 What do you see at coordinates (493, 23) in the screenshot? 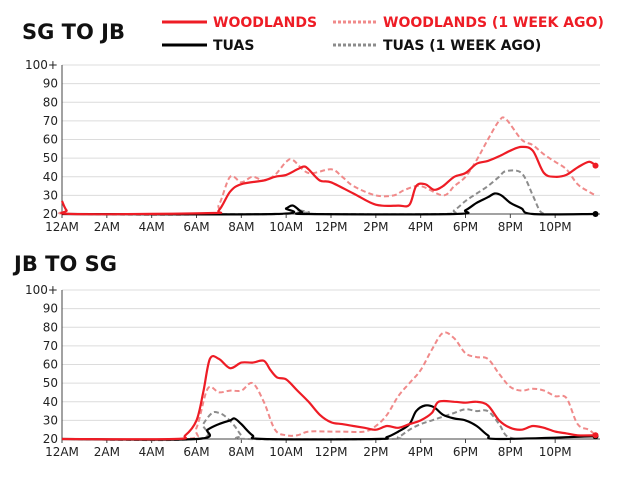
I see `legend-label-woodlands-week-ago: WOODLANDS (1 WEEK AGO)` at bounding box center [493, 23].